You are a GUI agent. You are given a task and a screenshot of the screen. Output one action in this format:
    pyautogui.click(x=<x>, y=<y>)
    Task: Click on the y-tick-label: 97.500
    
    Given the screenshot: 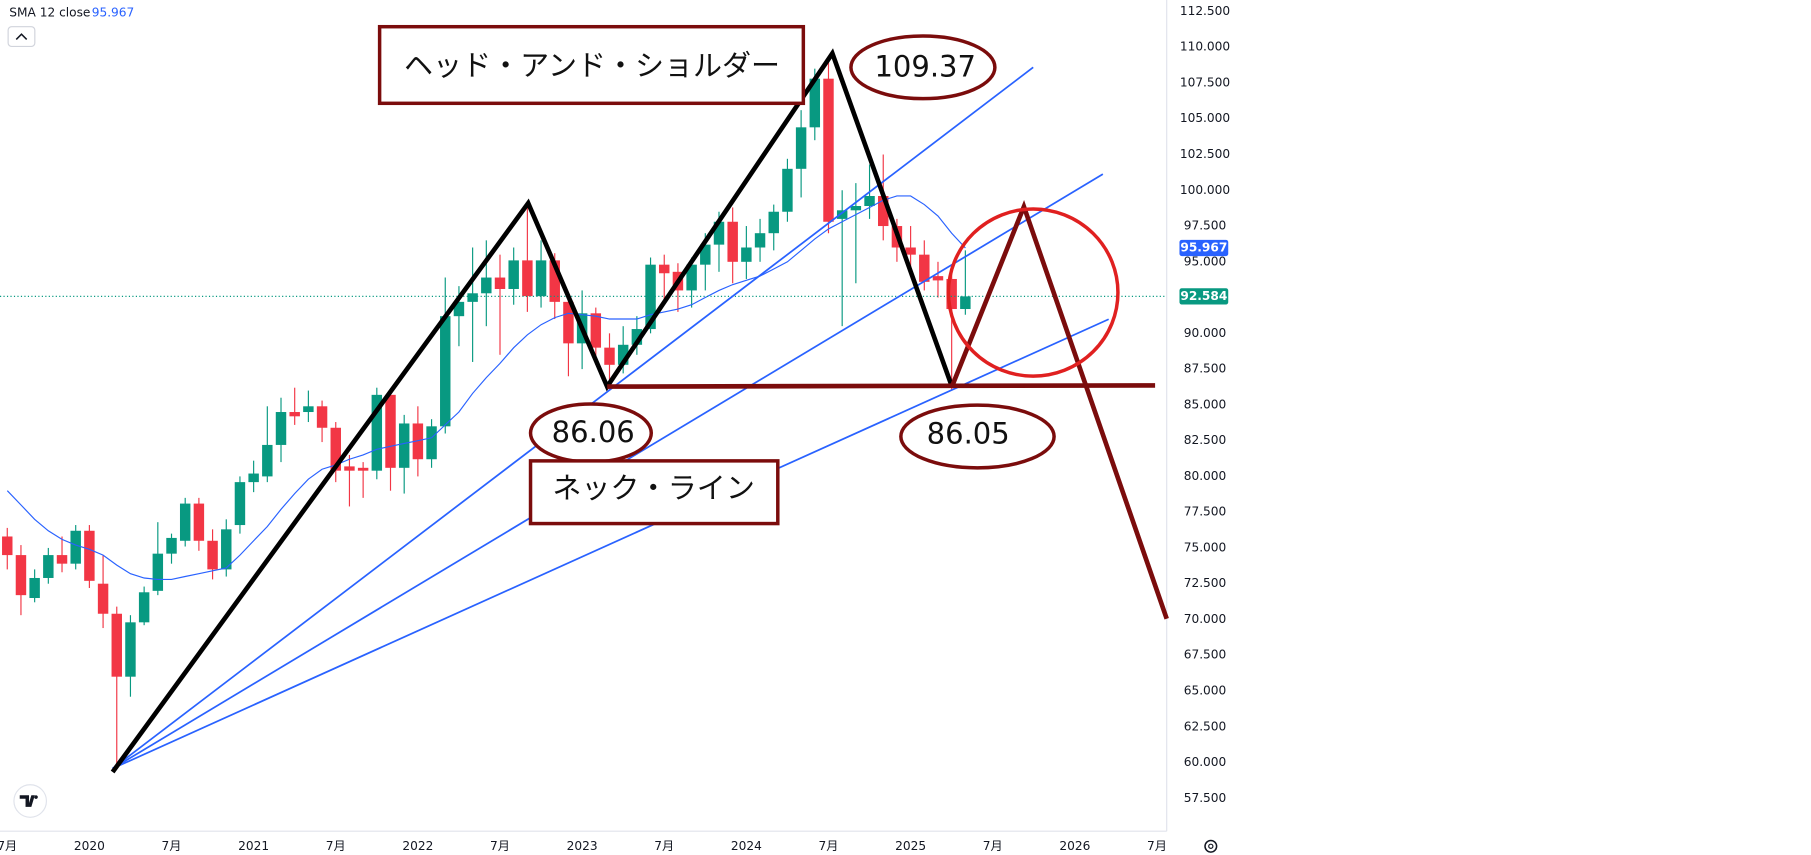 What is the action you would take?
    pyautogui.click(x=1205, y=226)
    